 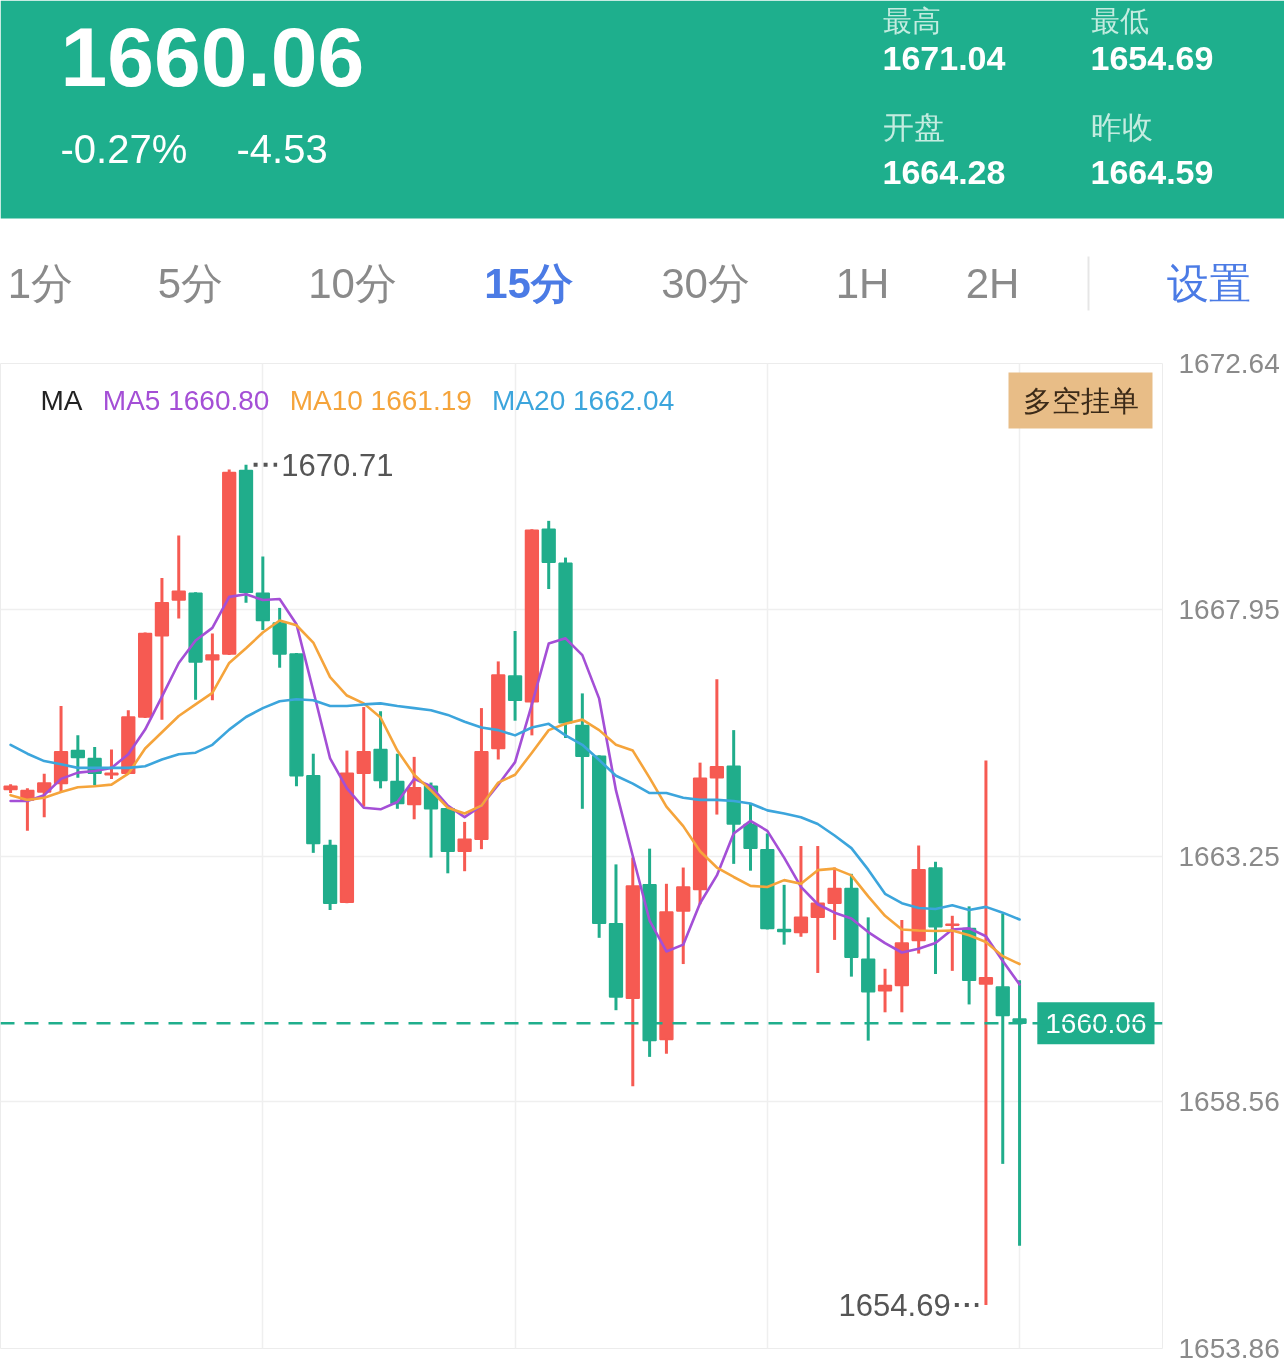 What do you see at coordinates (992, 283) in the screenshot?
I see `text: 2H` at bounding box center [992, 283].